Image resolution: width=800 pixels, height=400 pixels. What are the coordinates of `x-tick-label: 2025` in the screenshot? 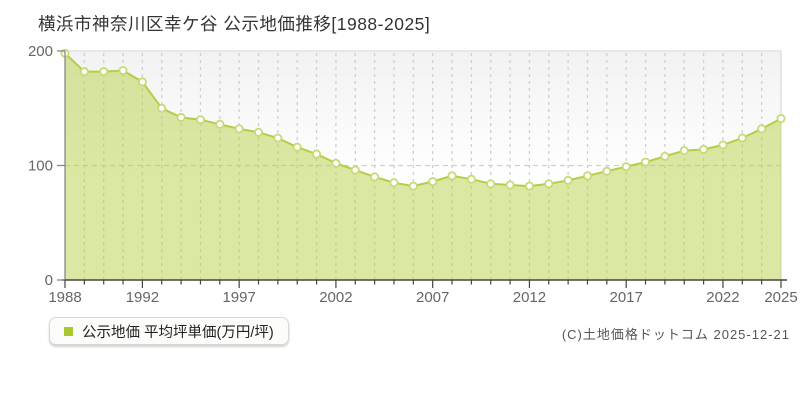 It's located at (780, 297).